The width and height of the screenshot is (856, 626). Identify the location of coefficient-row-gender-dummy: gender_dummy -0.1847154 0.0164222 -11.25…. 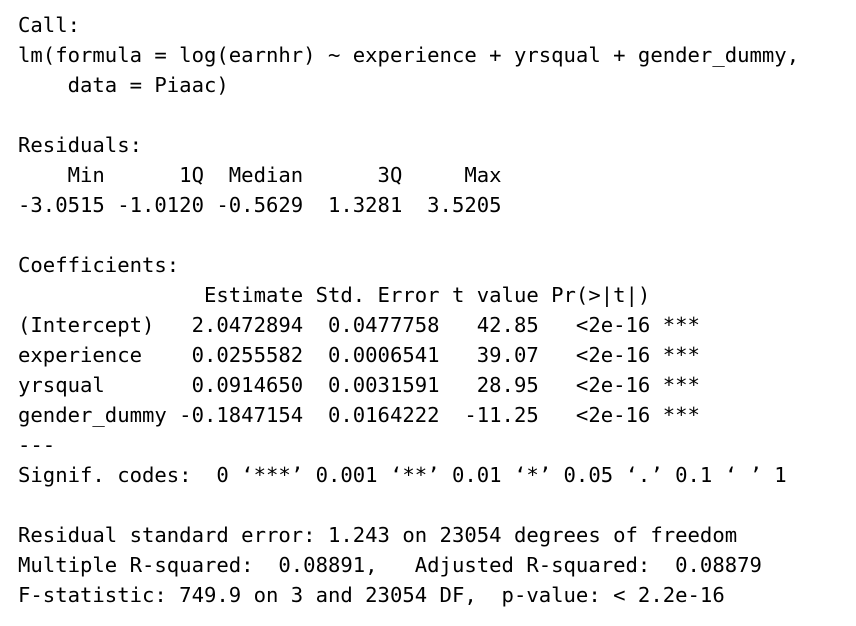
(359, 415).